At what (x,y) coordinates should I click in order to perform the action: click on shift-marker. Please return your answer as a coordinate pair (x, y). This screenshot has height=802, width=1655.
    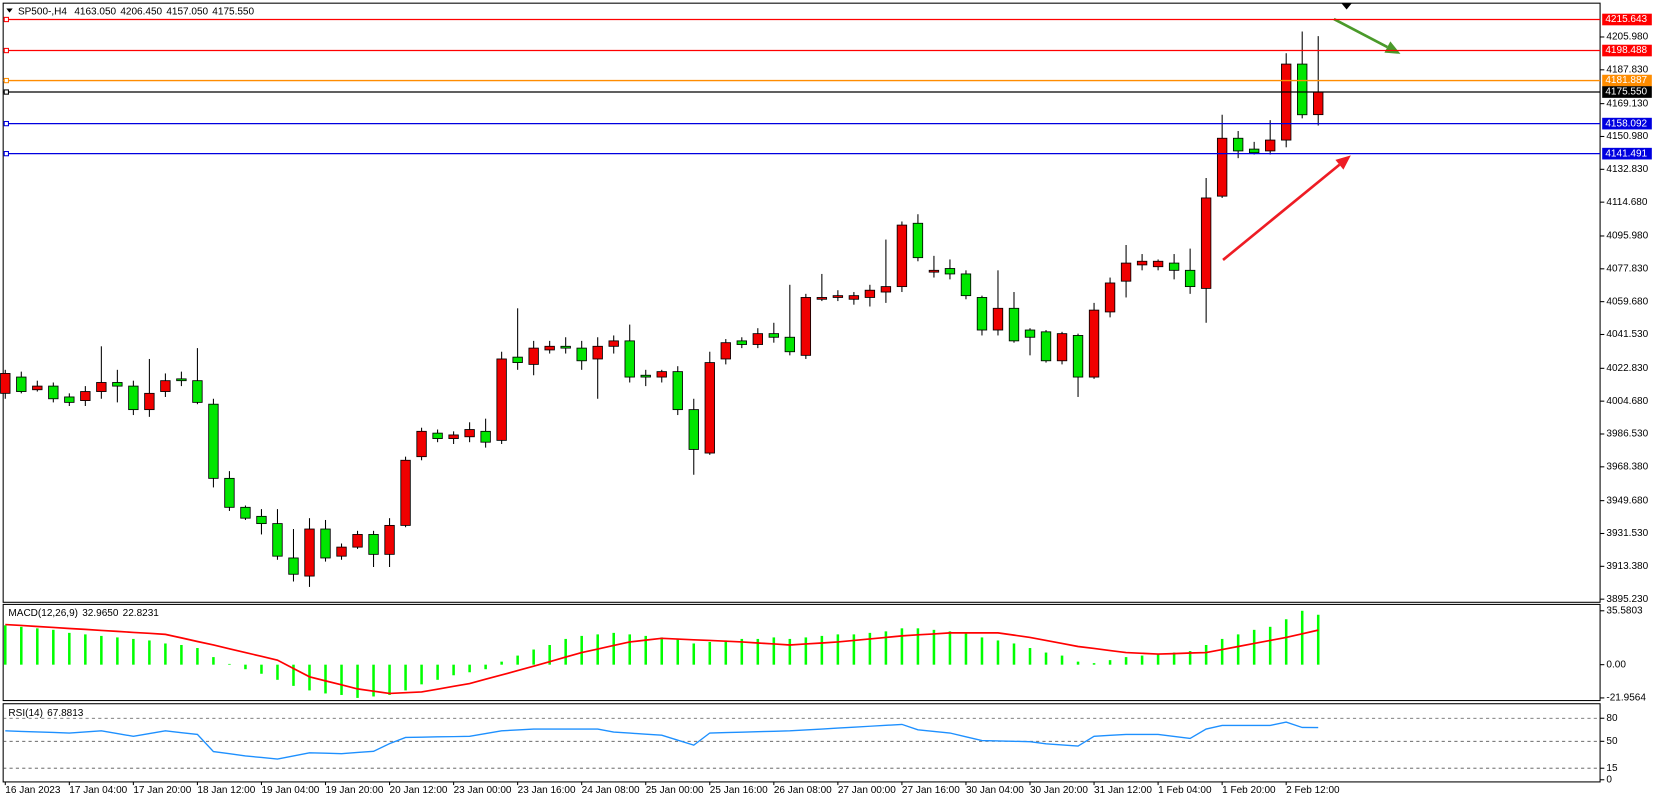
    Looking at the image, I should click on (1346, 6).